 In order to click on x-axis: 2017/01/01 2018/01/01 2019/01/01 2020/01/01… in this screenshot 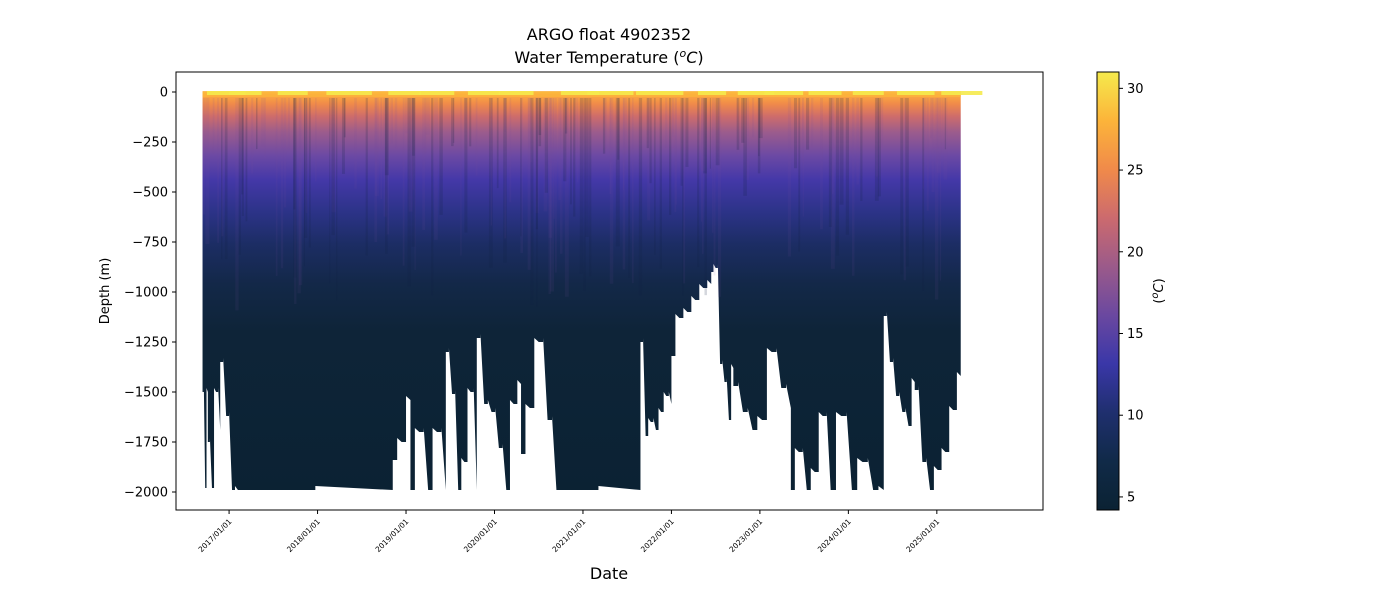, I will do `click(569, 532)`.